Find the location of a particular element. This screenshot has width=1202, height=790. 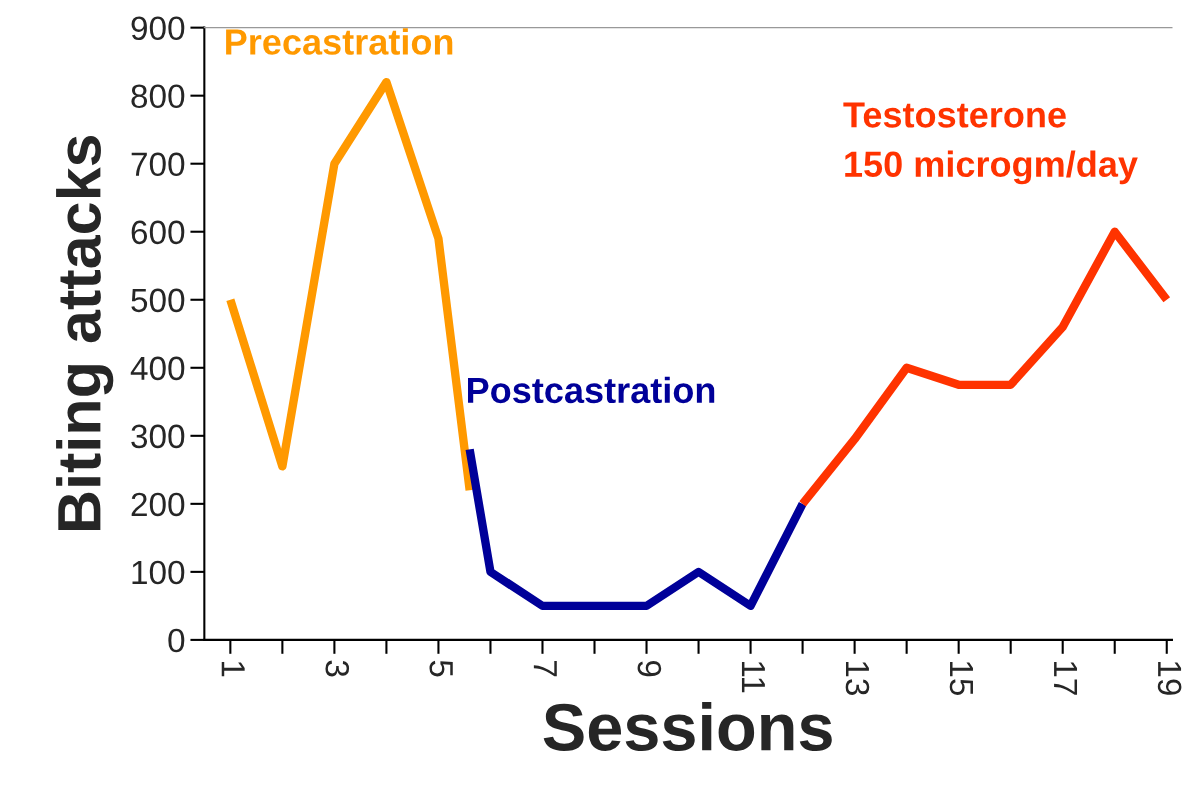

x-tick-label: 7 is located at coordinates (545, 669).